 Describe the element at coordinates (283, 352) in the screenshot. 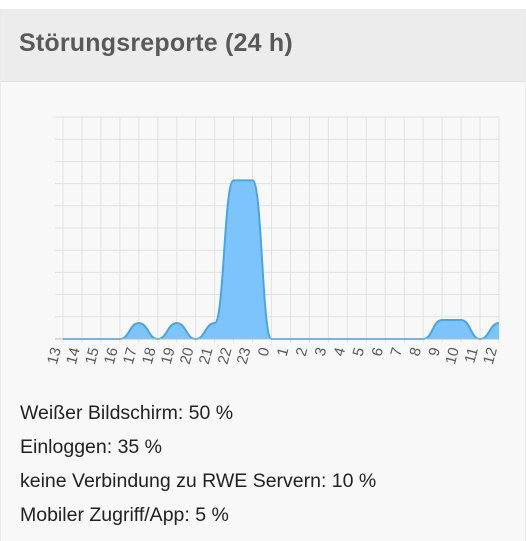

I see `x-axis-tick-label: 1` at that location.